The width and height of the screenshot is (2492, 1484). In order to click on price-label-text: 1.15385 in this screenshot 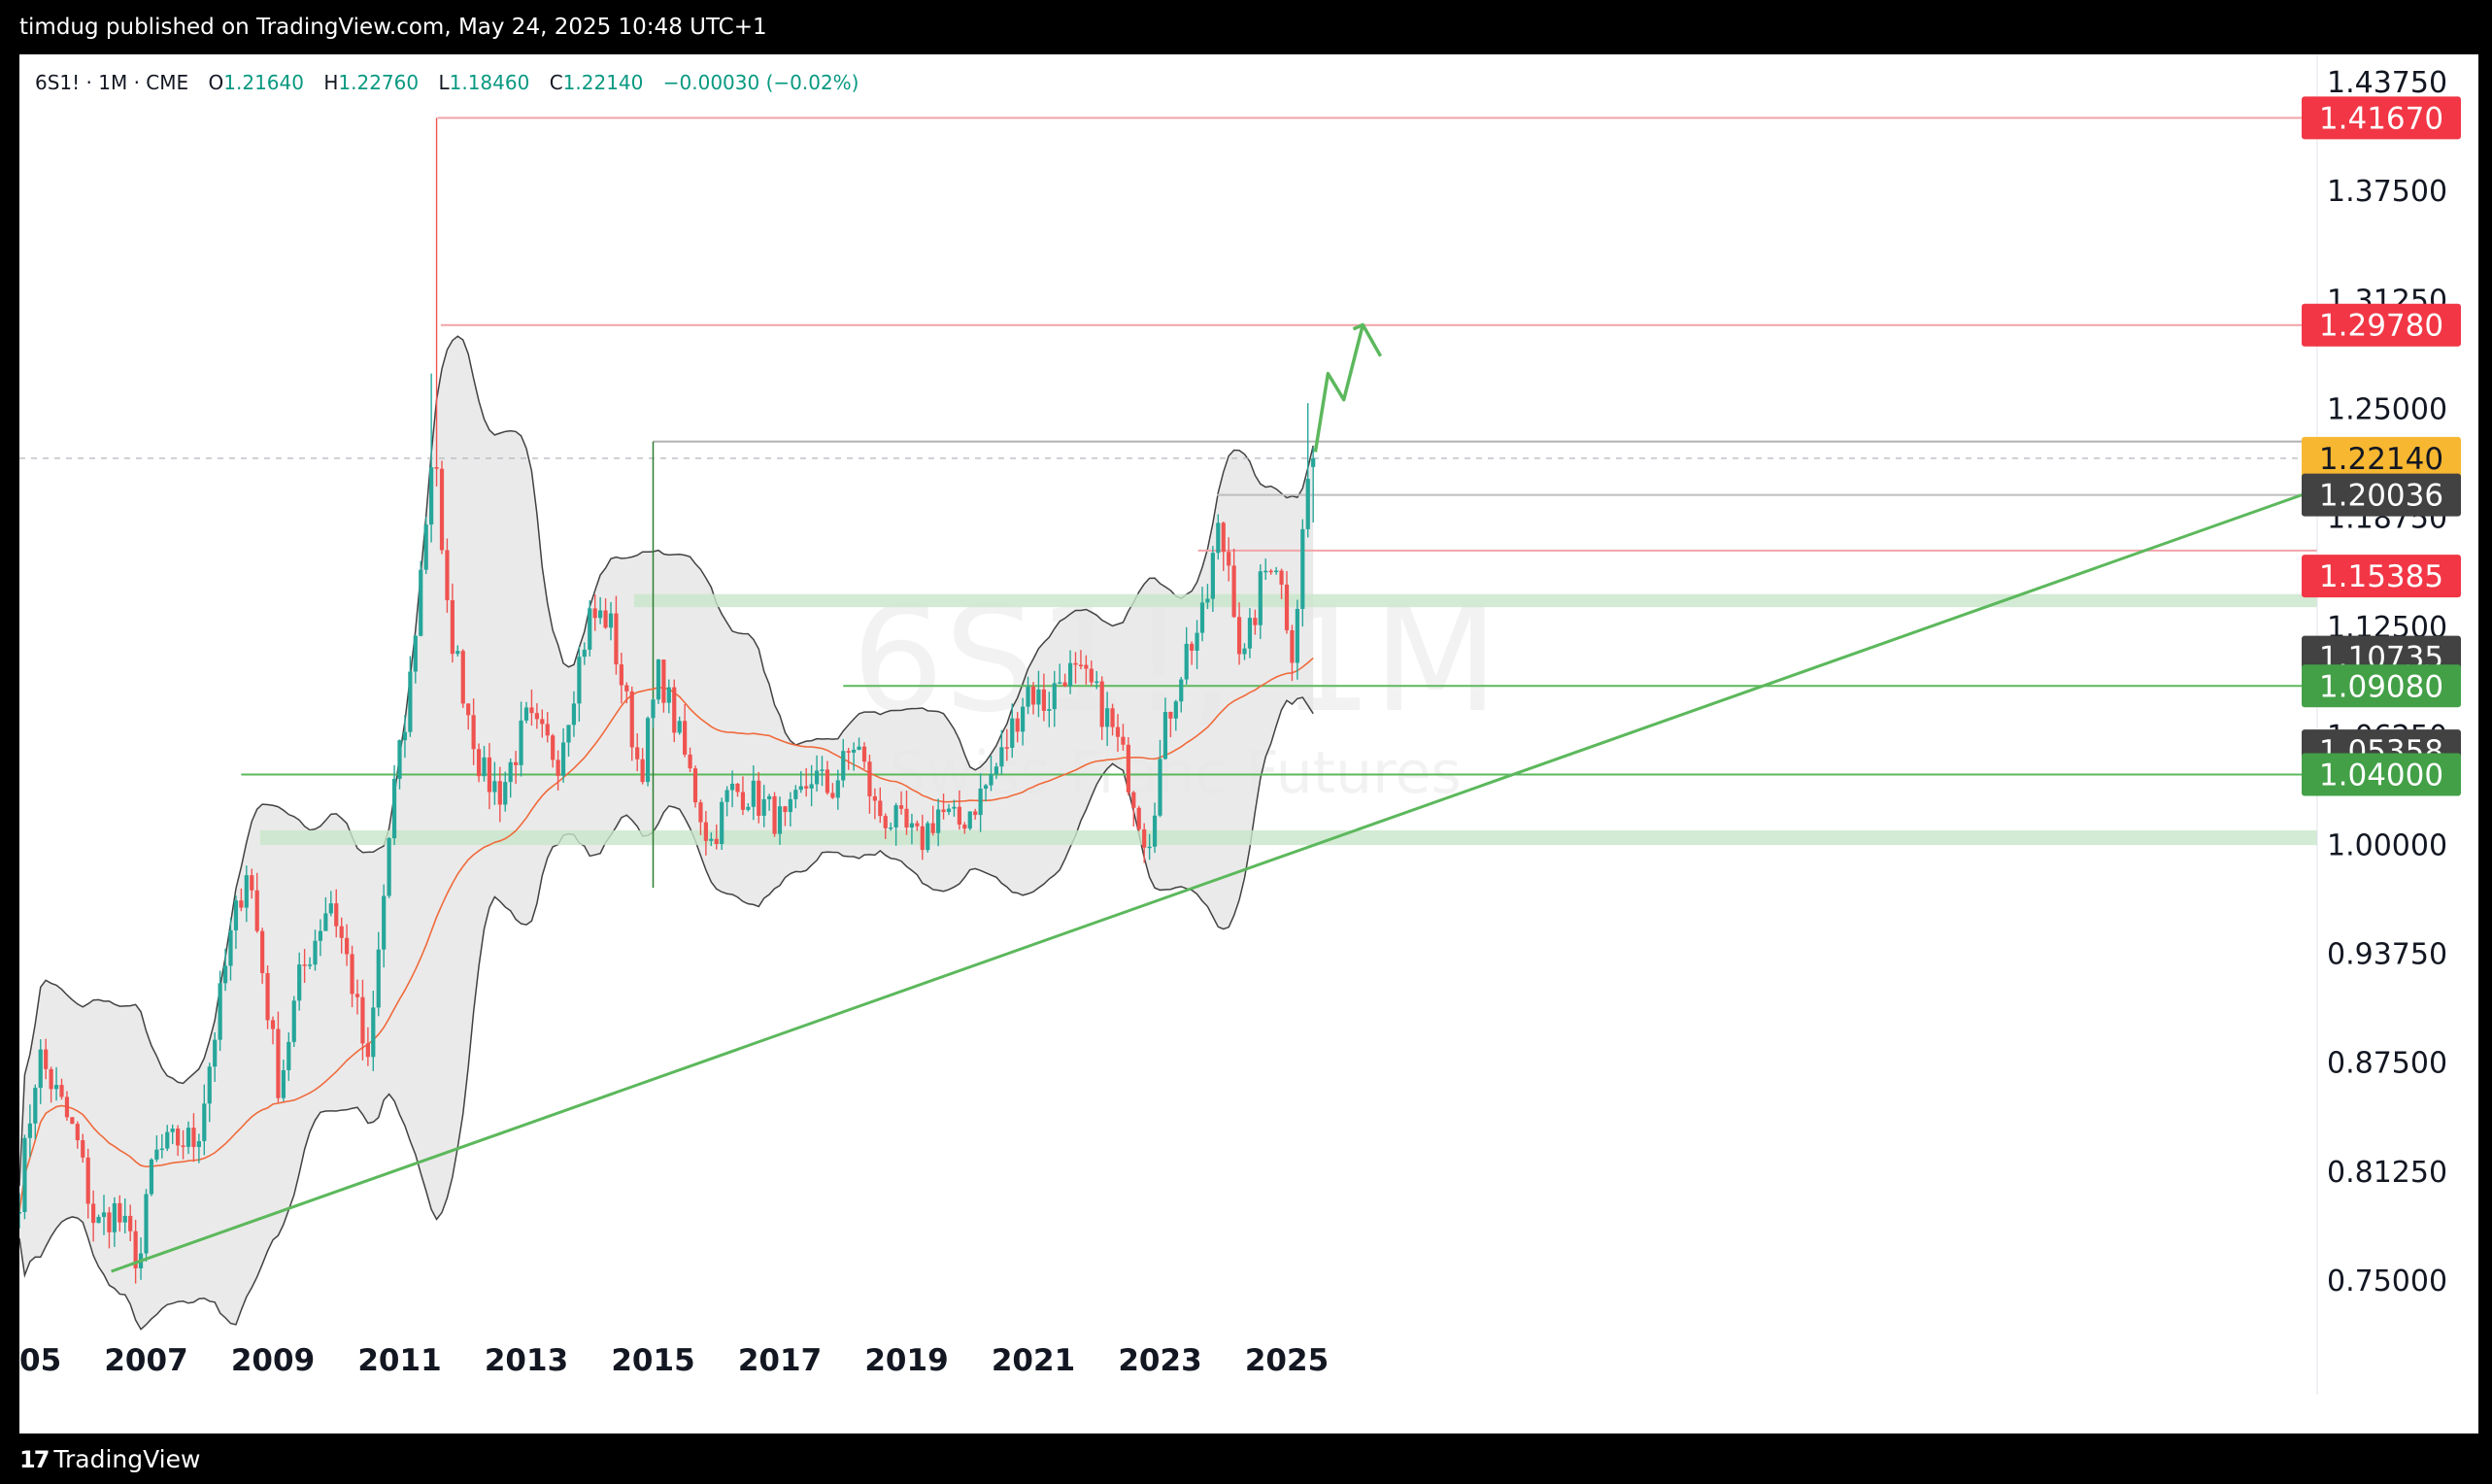, I will do `click(2381, 576)`.